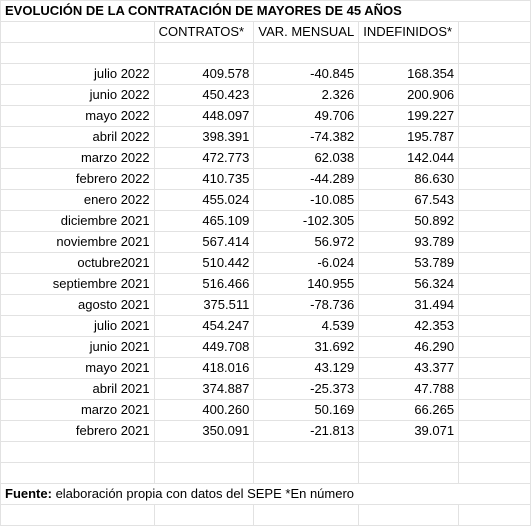 This screenshot has width=531, height=526. What do you see at coordinates (204, 137) in the screenshot?
I see `contratos-cell: 398.391` at bounding box center [204, 137].